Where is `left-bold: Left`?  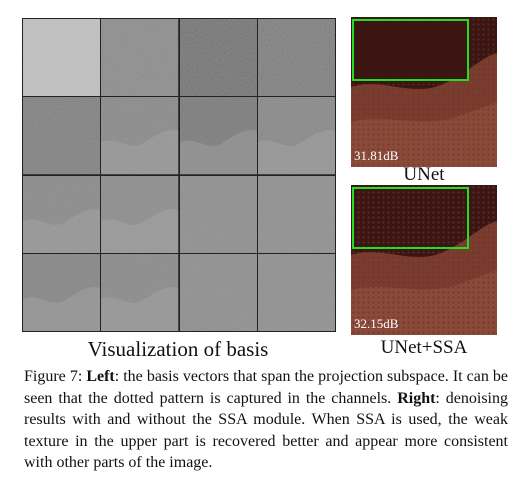
left-bold: Left is located at coordinates (100, 376).